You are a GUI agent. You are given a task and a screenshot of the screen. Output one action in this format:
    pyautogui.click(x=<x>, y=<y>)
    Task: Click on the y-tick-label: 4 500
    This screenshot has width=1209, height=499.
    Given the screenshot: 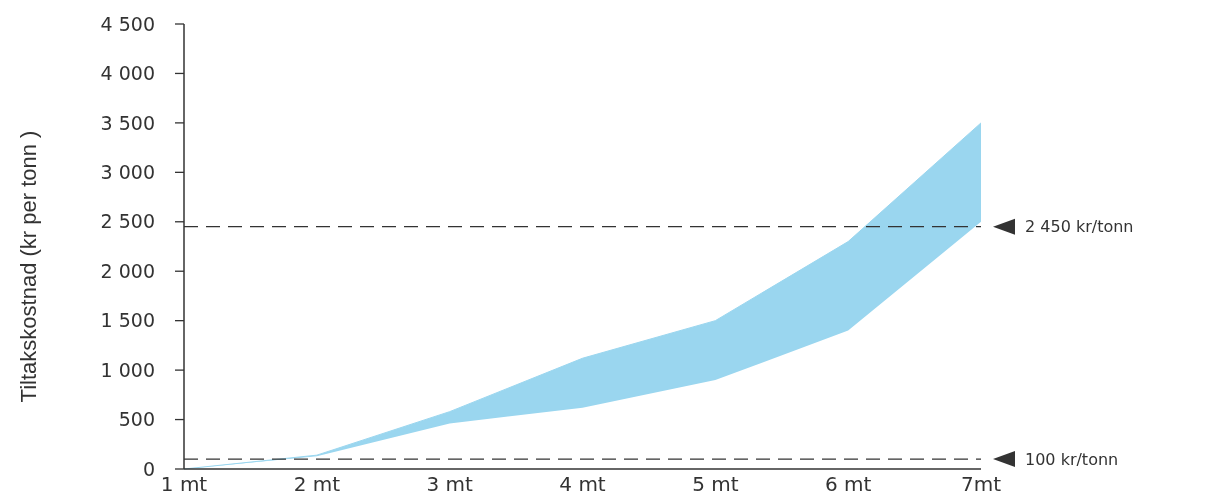 What is the action you would take?
    pyautogui.click(x=127, y=23)
    